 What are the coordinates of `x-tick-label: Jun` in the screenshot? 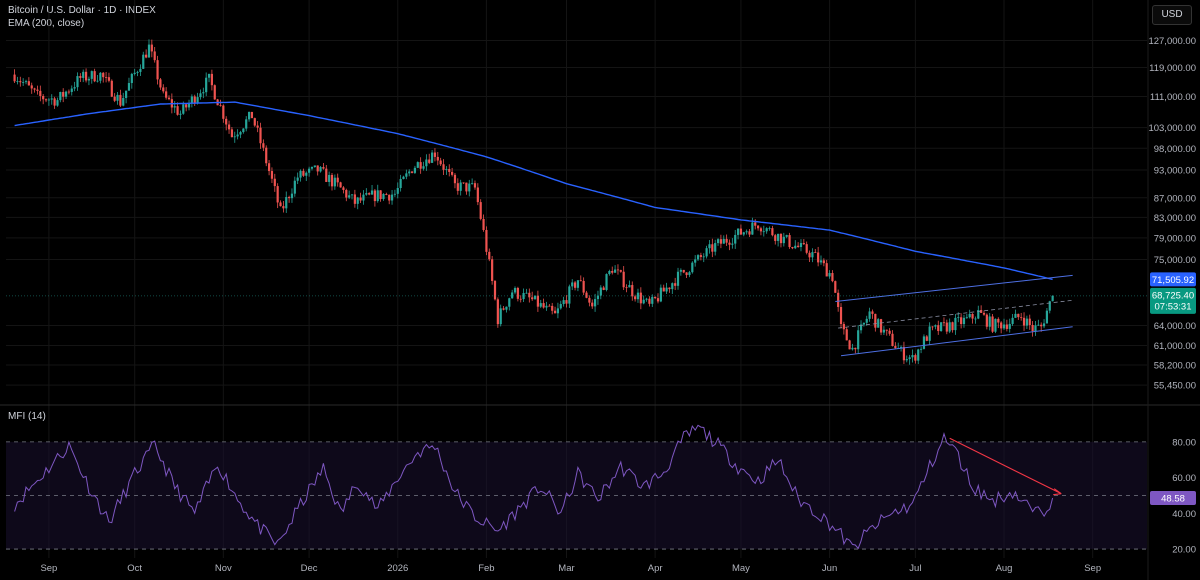 It's located at (829, 568).